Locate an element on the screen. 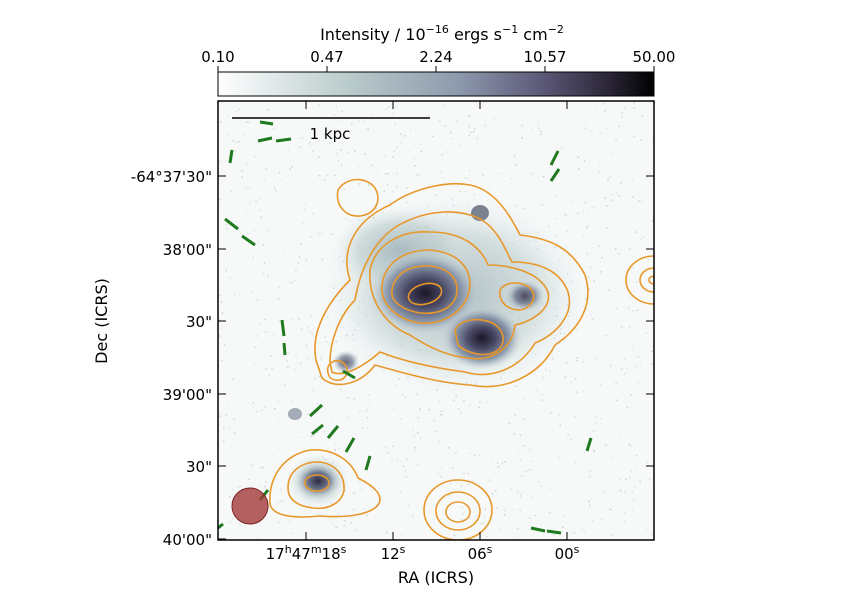  knot is located at coordinates (295, 414).